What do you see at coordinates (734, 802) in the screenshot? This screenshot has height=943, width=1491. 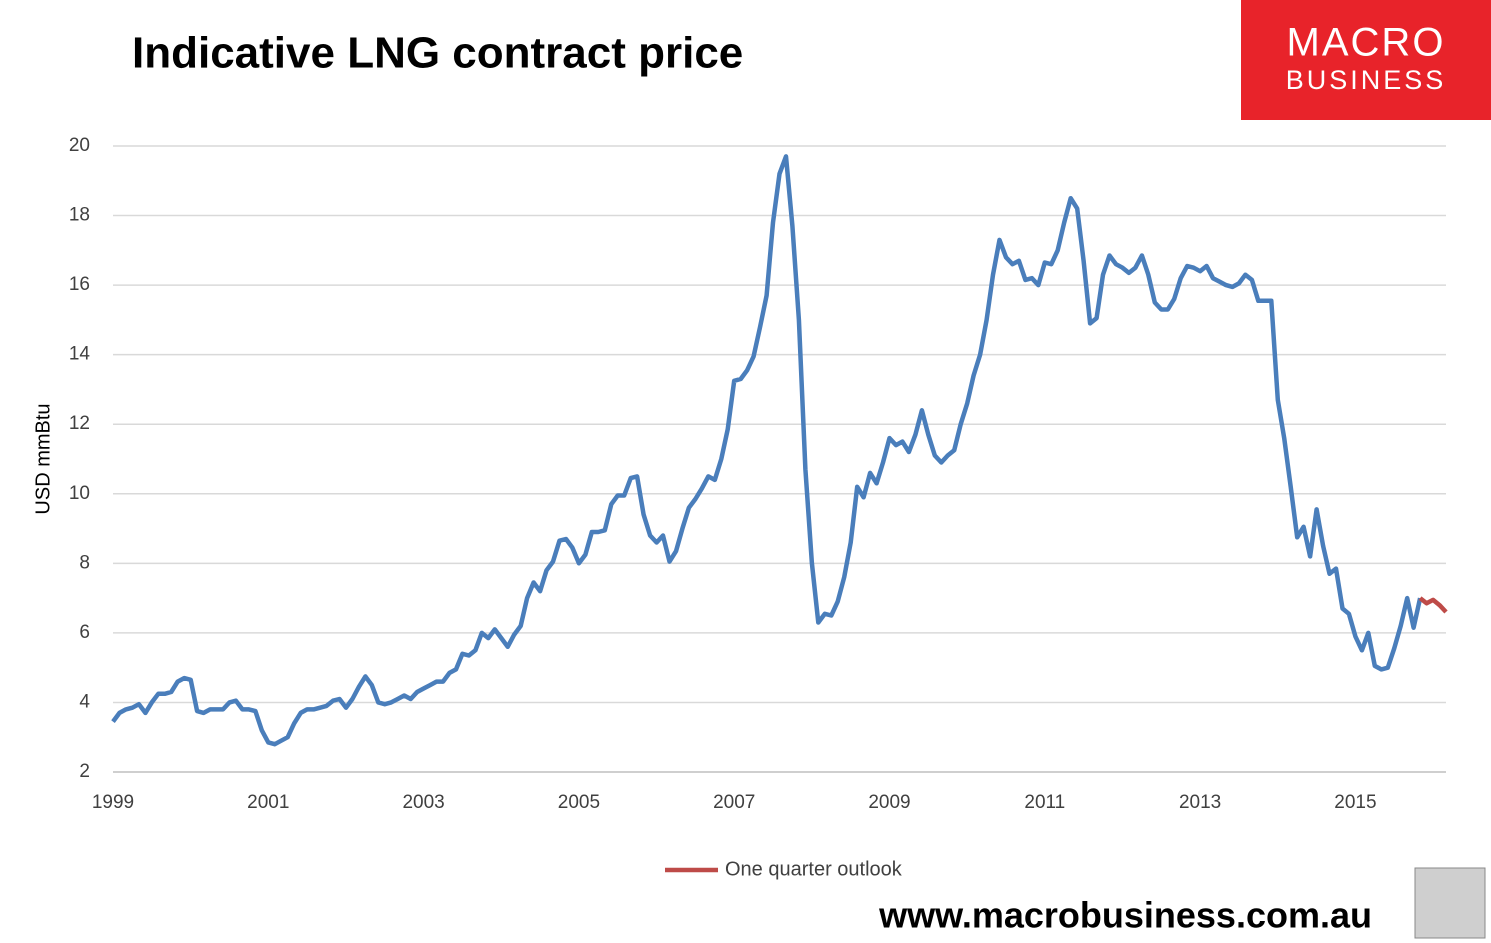 I see `x-tick-label: 2007` at bounding box center [734, 802].